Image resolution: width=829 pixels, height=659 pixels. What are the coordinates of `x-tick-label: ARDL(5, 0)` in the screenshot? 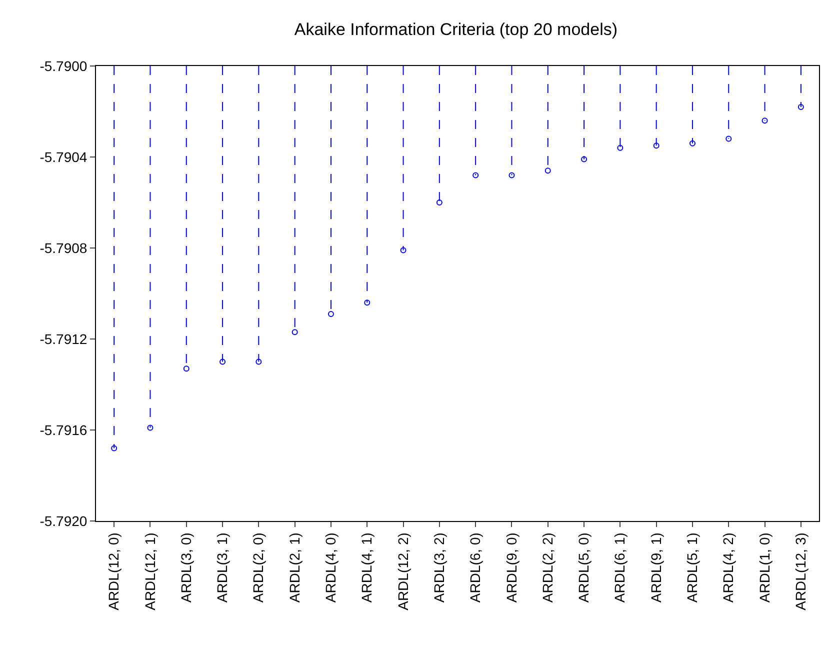 It's located at (584, 567).